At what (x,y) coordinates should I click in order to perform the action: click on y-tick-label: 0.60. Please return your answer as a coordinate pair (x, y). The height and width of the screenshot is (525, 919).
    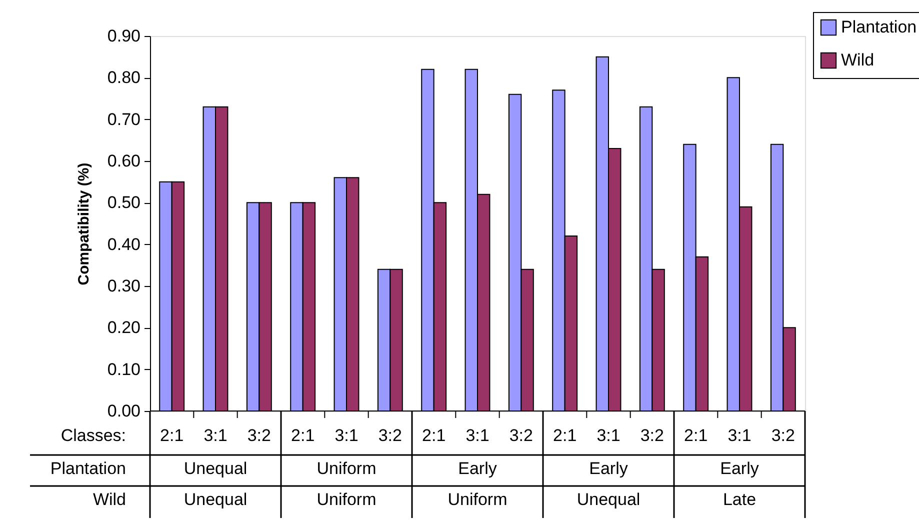
    Looking at the image, I should click on (123, 161).